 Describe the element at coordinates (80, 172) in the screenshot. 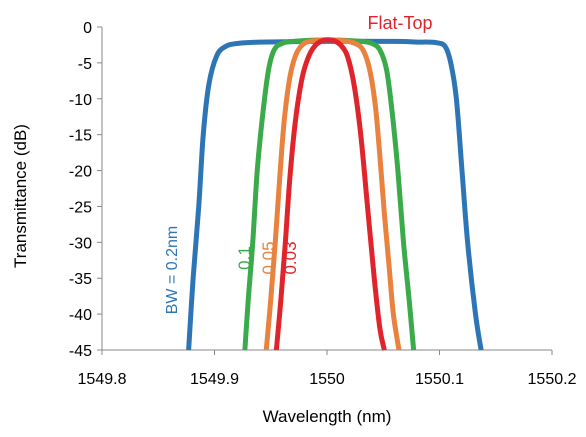

I see `y-tick-label: -20` at that location.